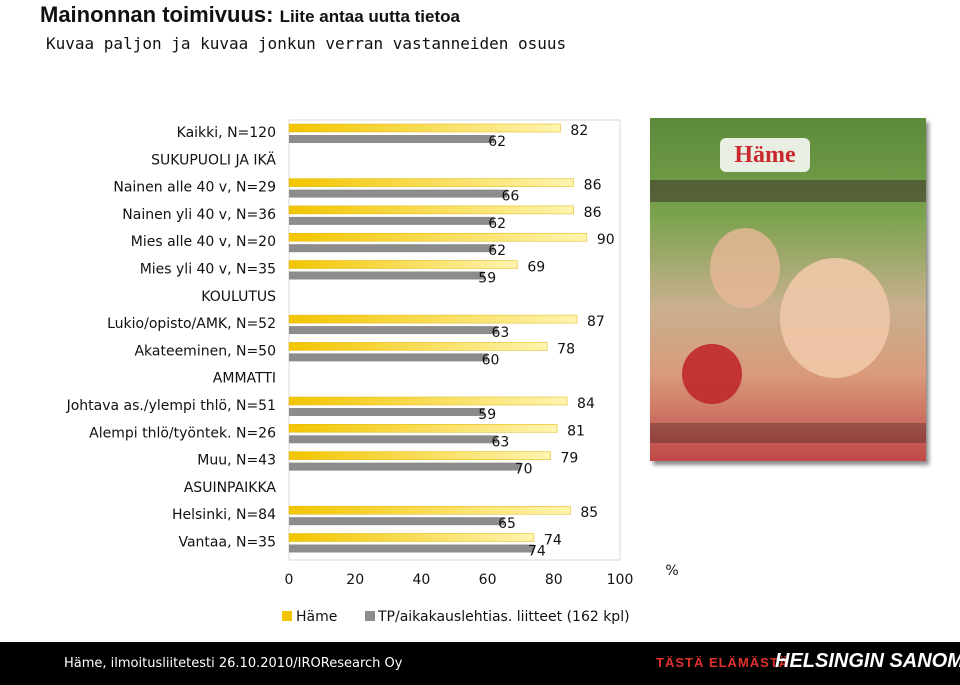 This screenshot has width=960, height=685. Describe the element at coordinates (745, 268) in the screenshot. I see `cover-child-shape` at that location.